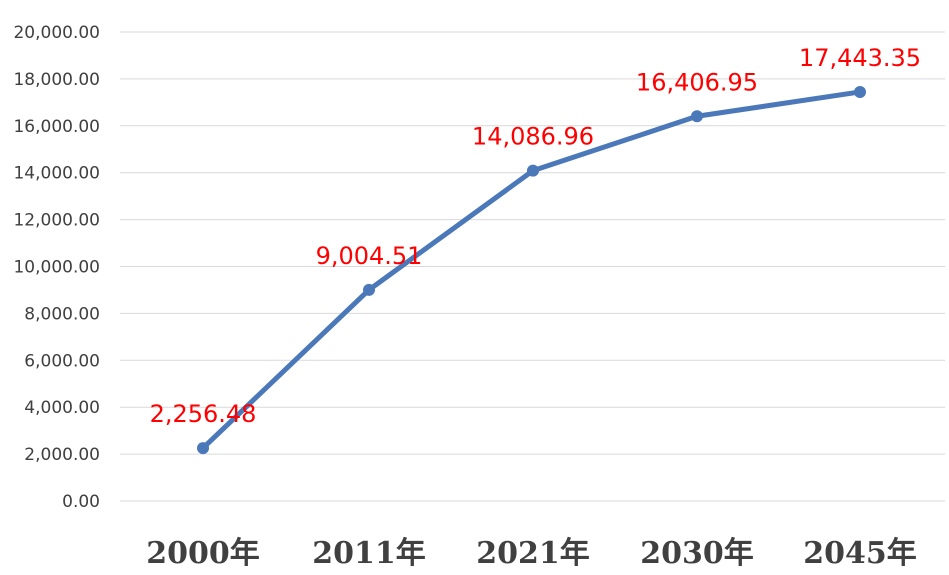 The image size is (949, 575). I want to click on y-tick-label: 18,000.00, so click(56, 80).